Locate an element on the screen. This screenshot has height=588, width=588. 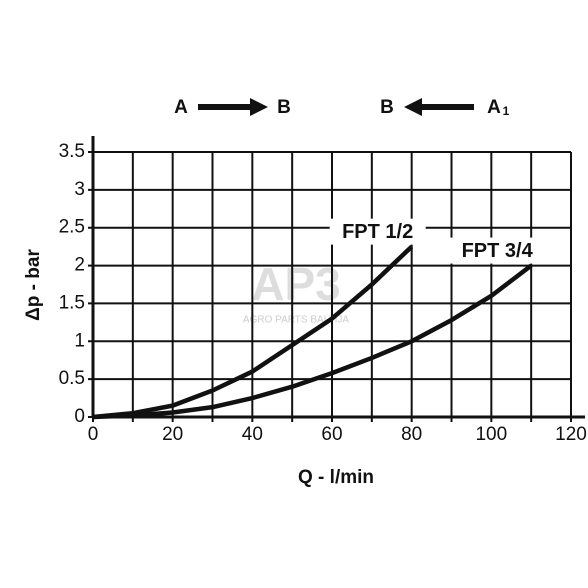
flow-subscript: 1 is located at coordinates (506, 111).